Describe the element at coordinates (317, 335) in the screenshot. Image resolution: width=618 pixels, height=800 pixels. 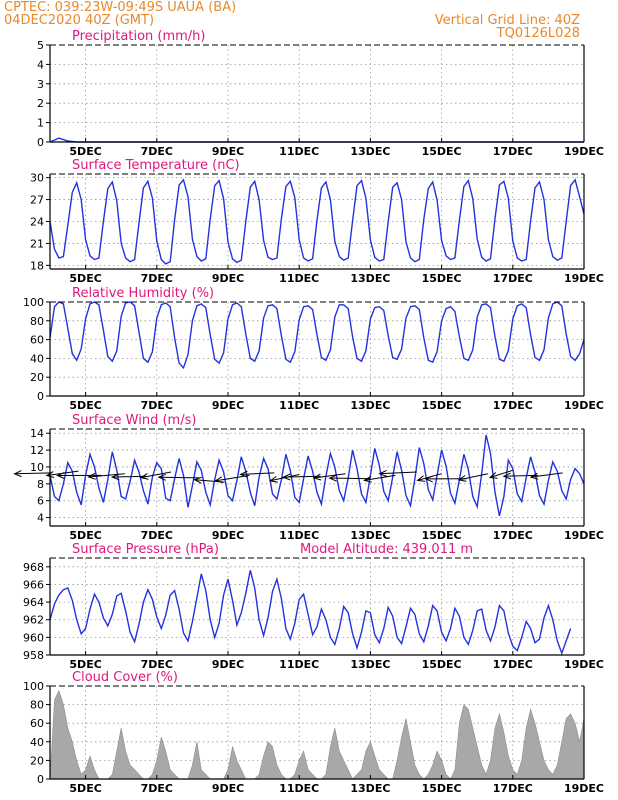
I see `humidity-series-line` at that location.